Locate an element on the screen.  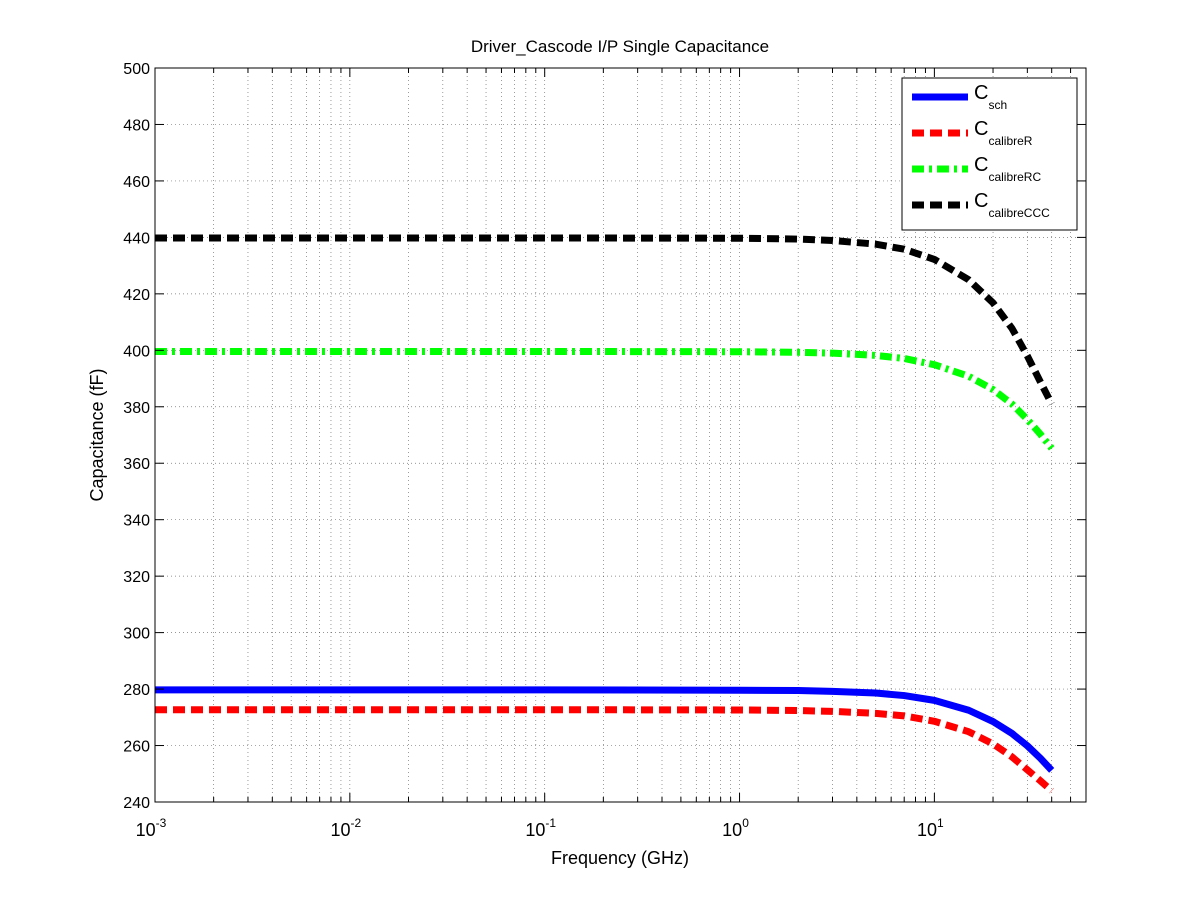
x-tick-exponent: -1 is located at coordinates (550, 823).